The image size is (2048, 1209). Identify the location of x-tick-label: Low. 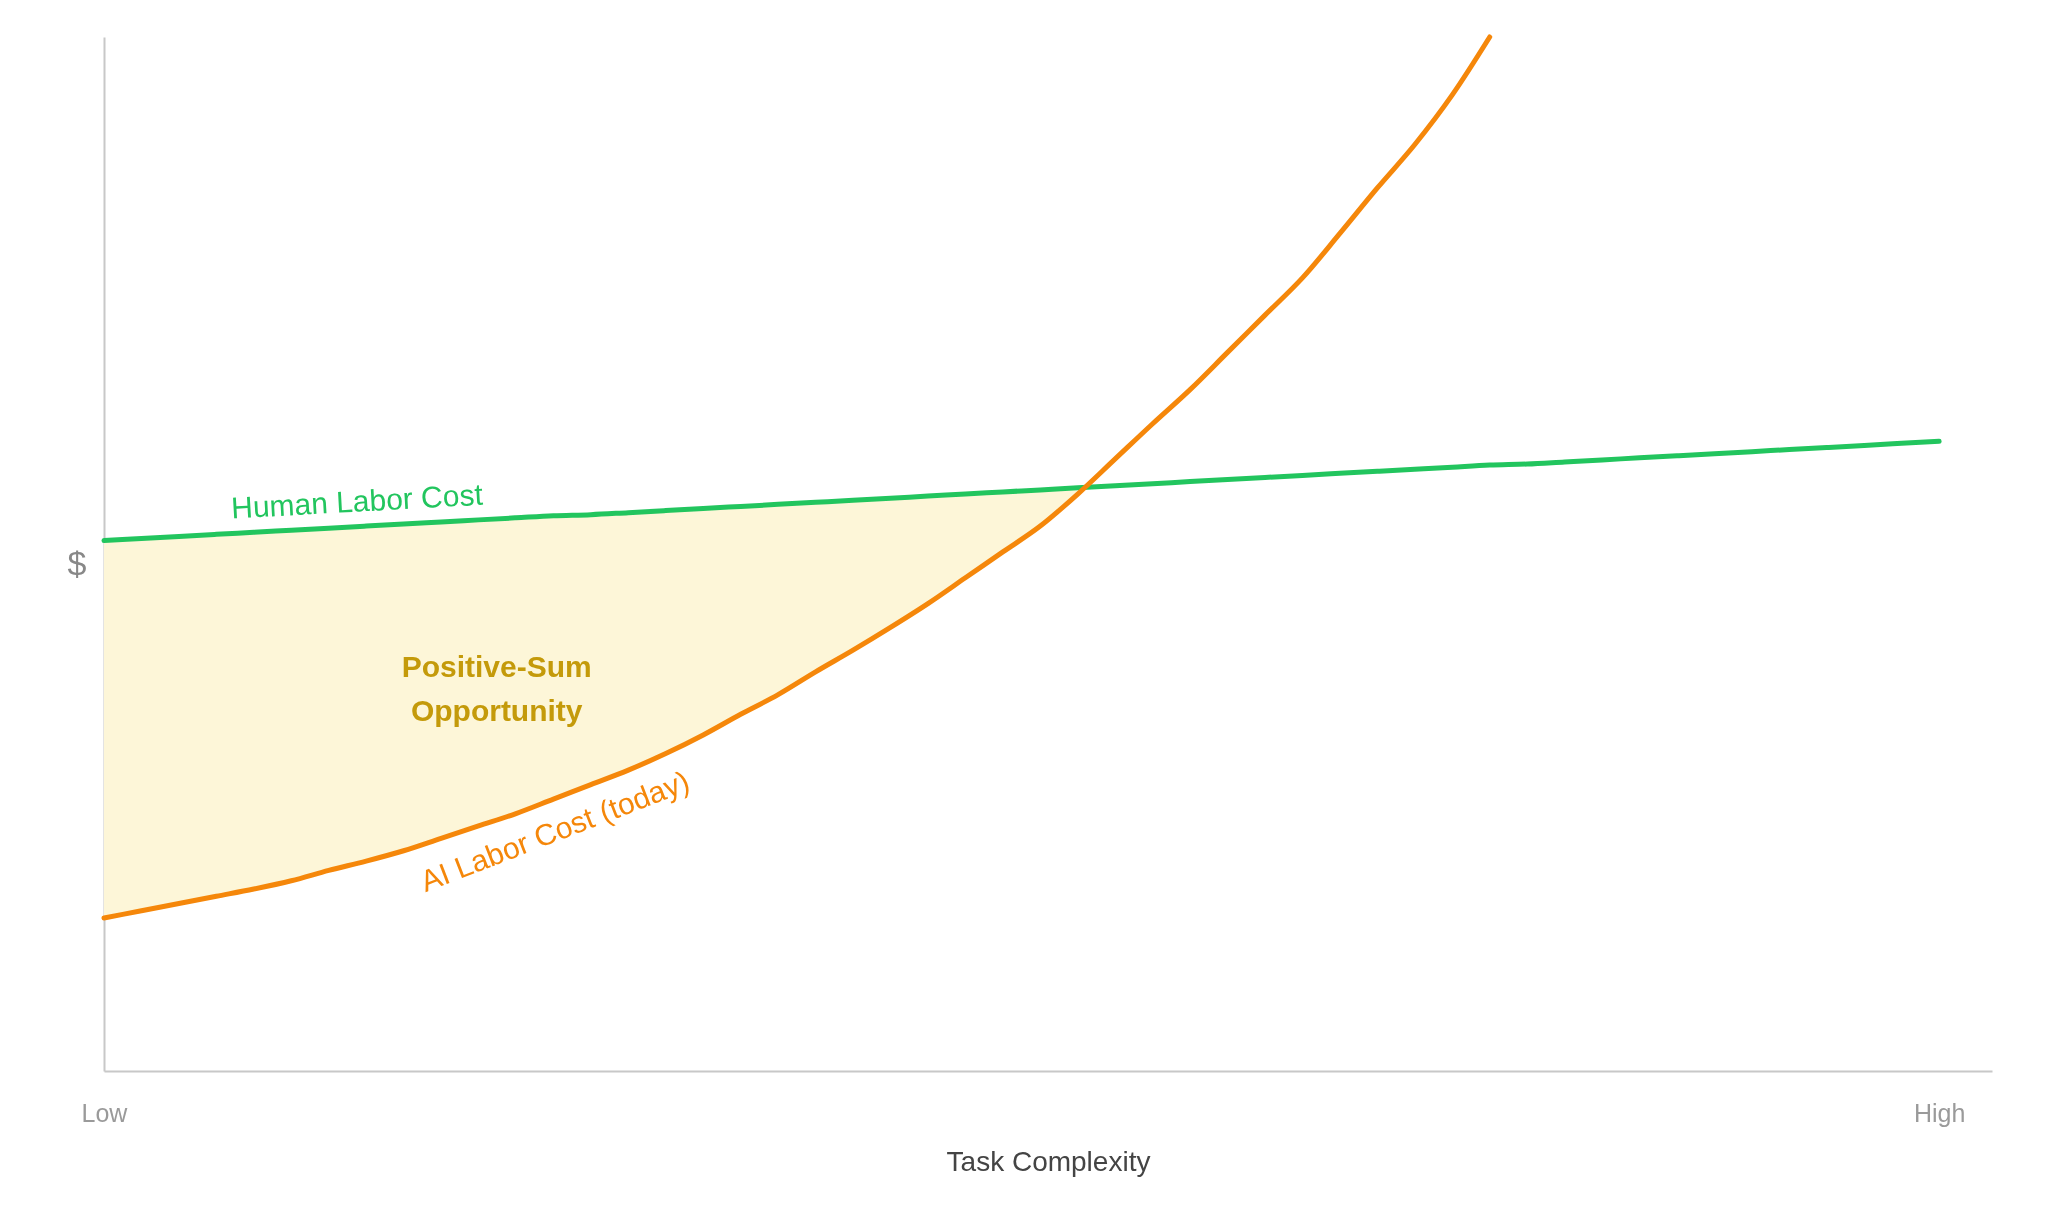
(105, 1112).